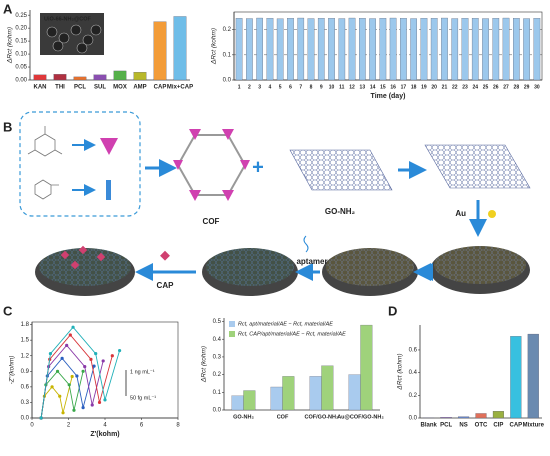  What do you see at coordinates (21, 68) in the screenshot?
I see `y-tick-label: 0.05` at bounding box center [21, 68].